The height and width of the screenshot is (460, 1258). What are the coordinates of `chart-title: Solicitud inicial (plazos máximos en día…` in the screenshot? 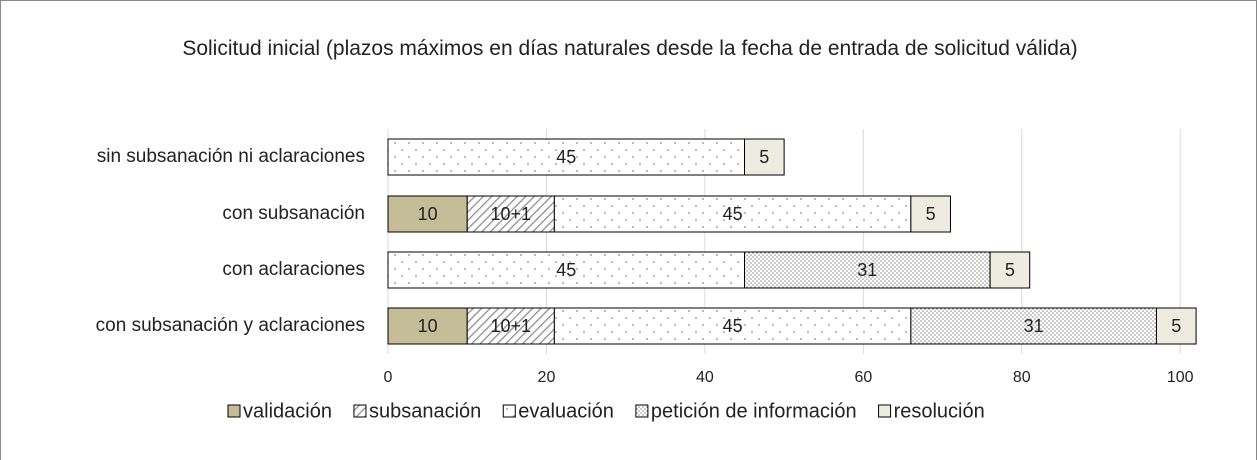 It's located at (630, 48).